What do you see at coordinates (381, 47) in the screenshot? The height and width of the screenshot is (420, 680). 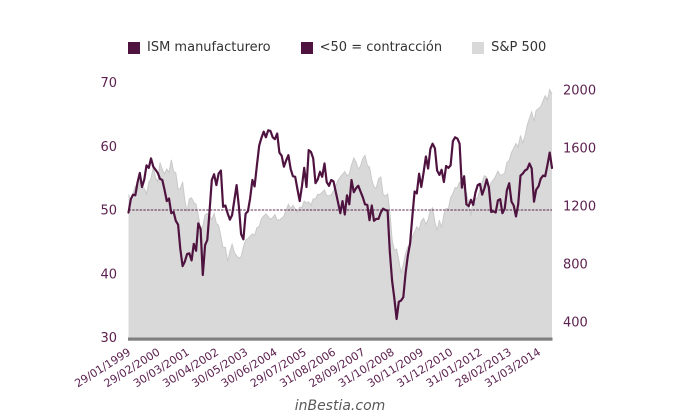 I see `legend-label-contraction: <50 = contracción` at bounding box center [381, 47].